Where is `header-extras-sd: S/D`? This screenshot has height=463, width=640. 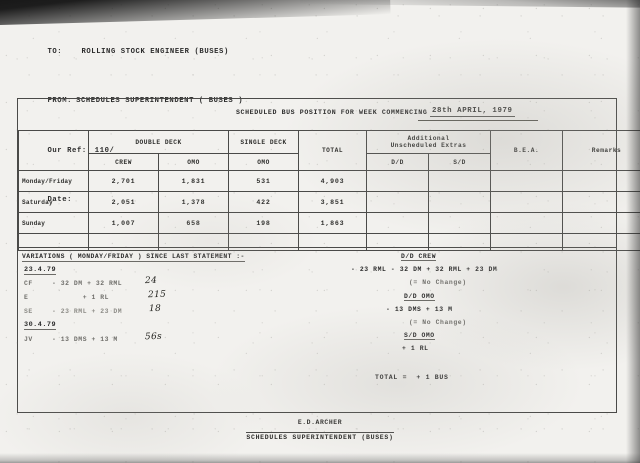 header-extras-sd: S/D is located at coordinates (460, 162).